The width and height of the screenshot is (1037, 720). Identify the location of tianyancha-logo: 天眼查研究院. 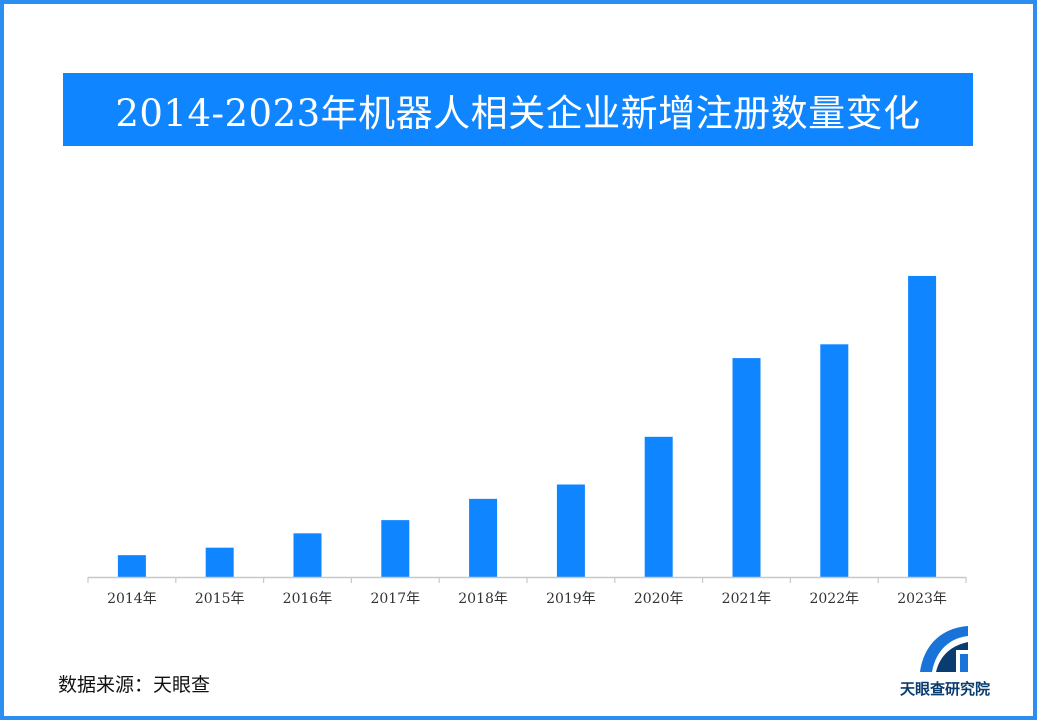
(945, 662).